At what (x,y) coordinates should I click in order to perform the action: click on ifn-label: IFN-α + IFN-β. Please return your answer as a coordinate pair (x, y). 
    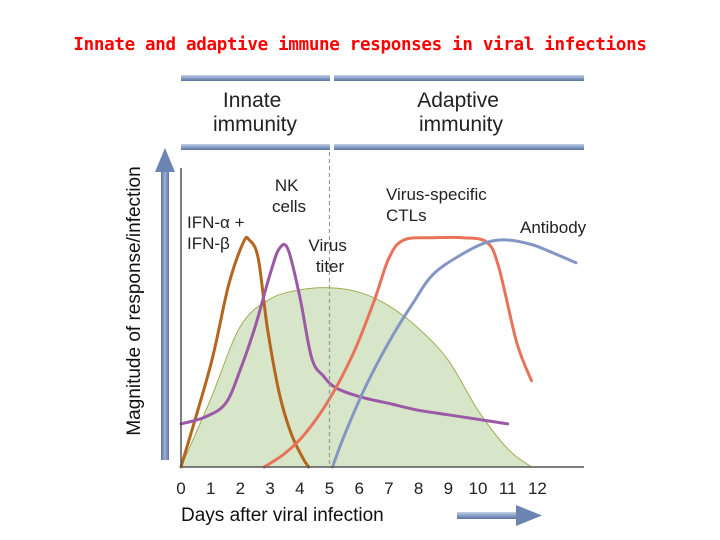
    Looking at the image, I should click on (218, 233).